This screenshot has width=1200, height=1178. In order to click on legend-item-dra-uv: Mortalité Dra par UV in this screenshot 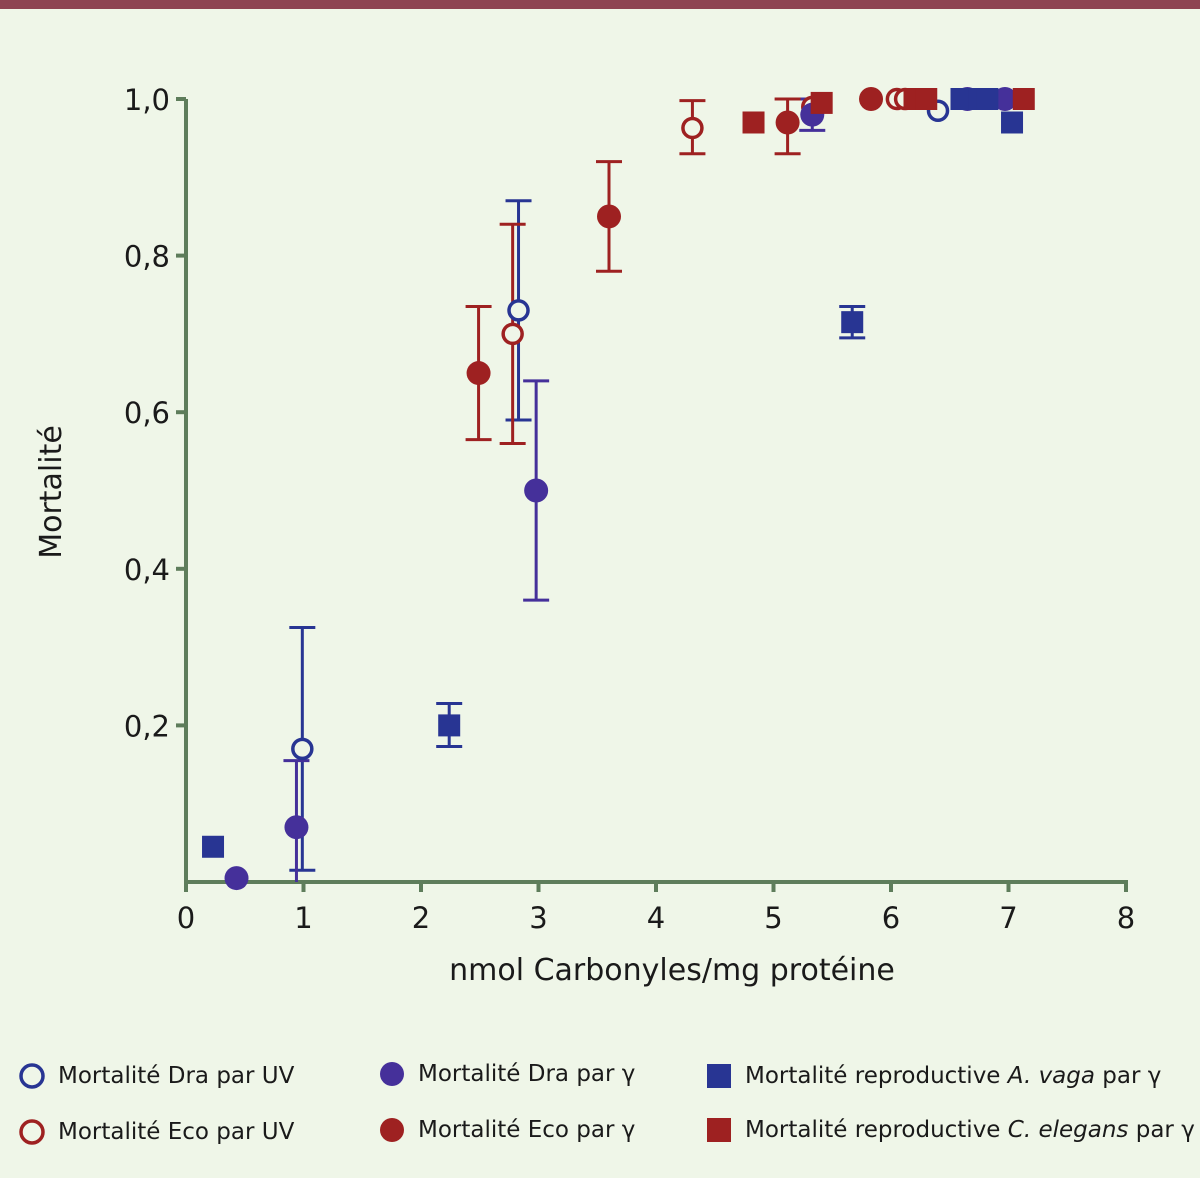, I will do `click(156, 1076)`.